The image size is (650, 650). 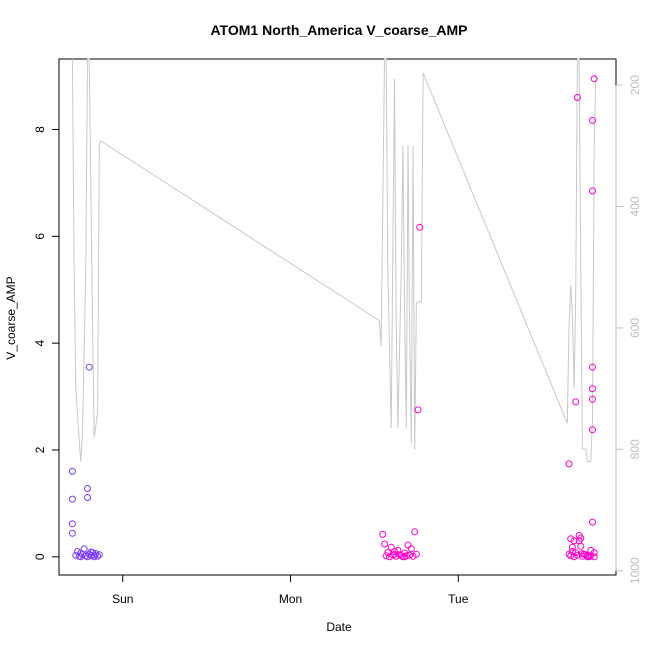 I want to click on y-axis: 0 2 4 6 8, so click(x=46, y=343).